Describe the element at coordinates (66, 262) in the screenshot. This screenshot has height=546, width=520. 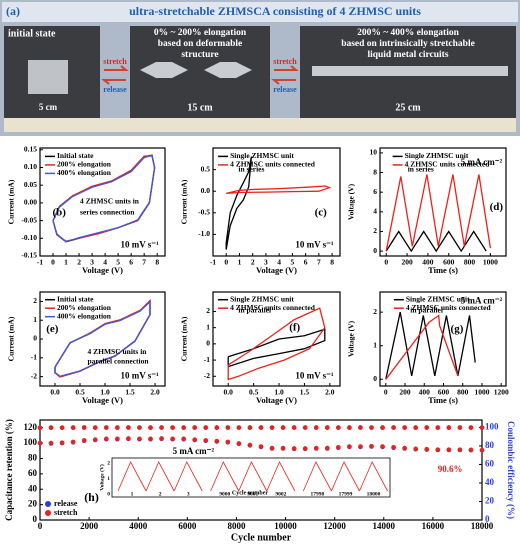
I see `x-tick-label: 1` at that location.